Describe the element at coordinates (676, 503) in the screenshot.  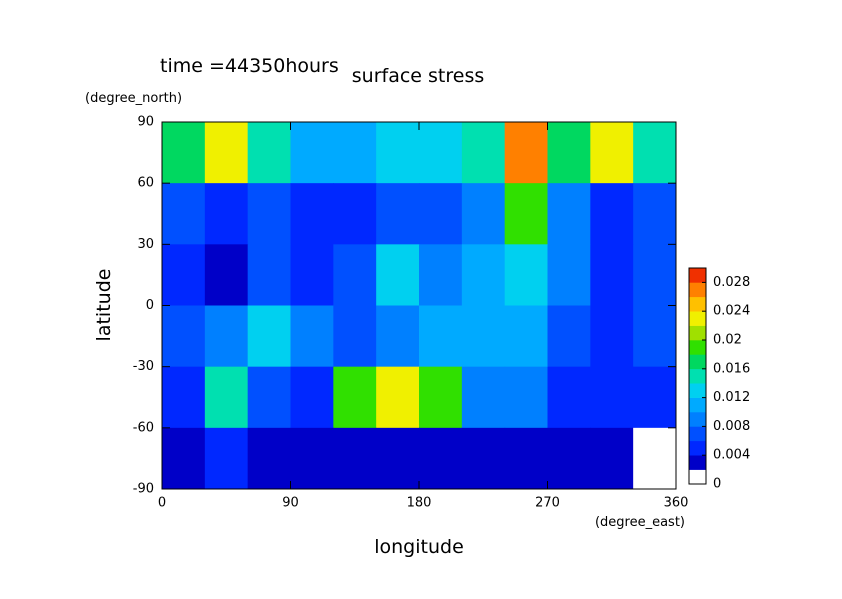
I see `x-tick-label: 360` at that location.